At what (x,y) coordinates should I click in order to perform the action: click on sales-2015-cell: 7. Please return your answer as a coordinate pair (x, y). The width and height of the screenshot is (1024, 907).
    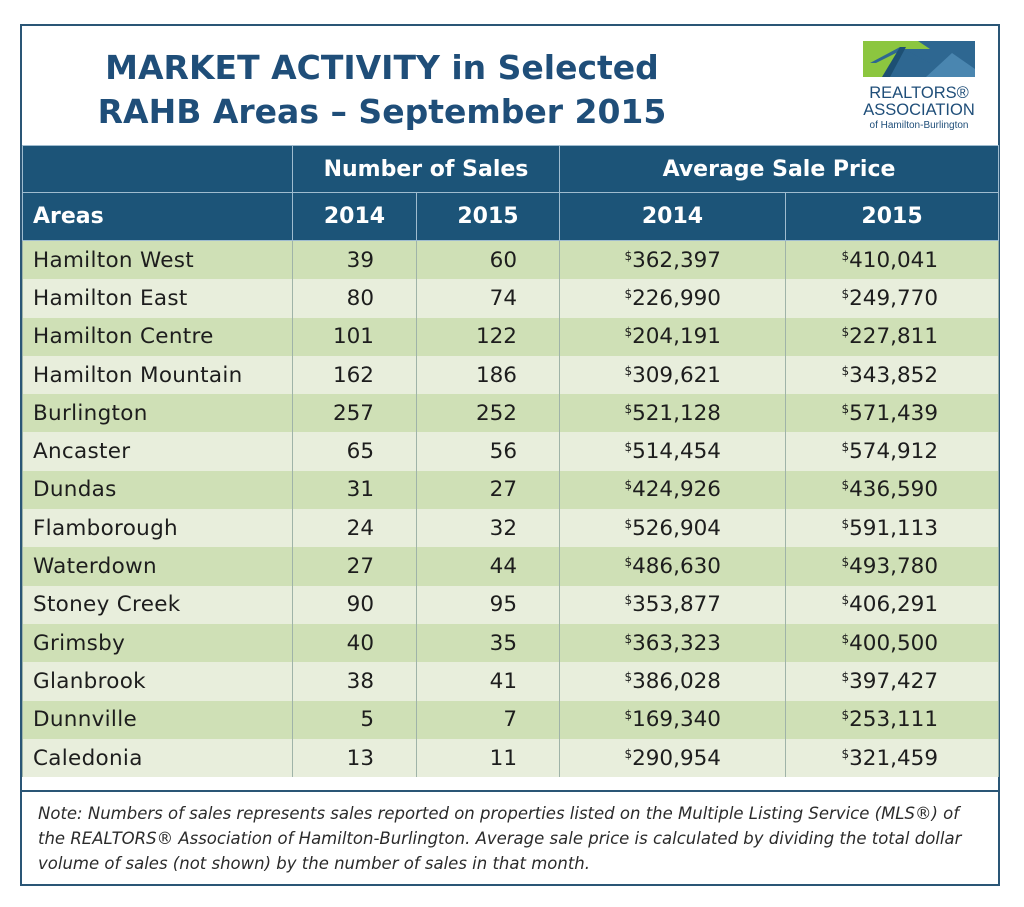
    Looking at the image, I should click on (488, 719).